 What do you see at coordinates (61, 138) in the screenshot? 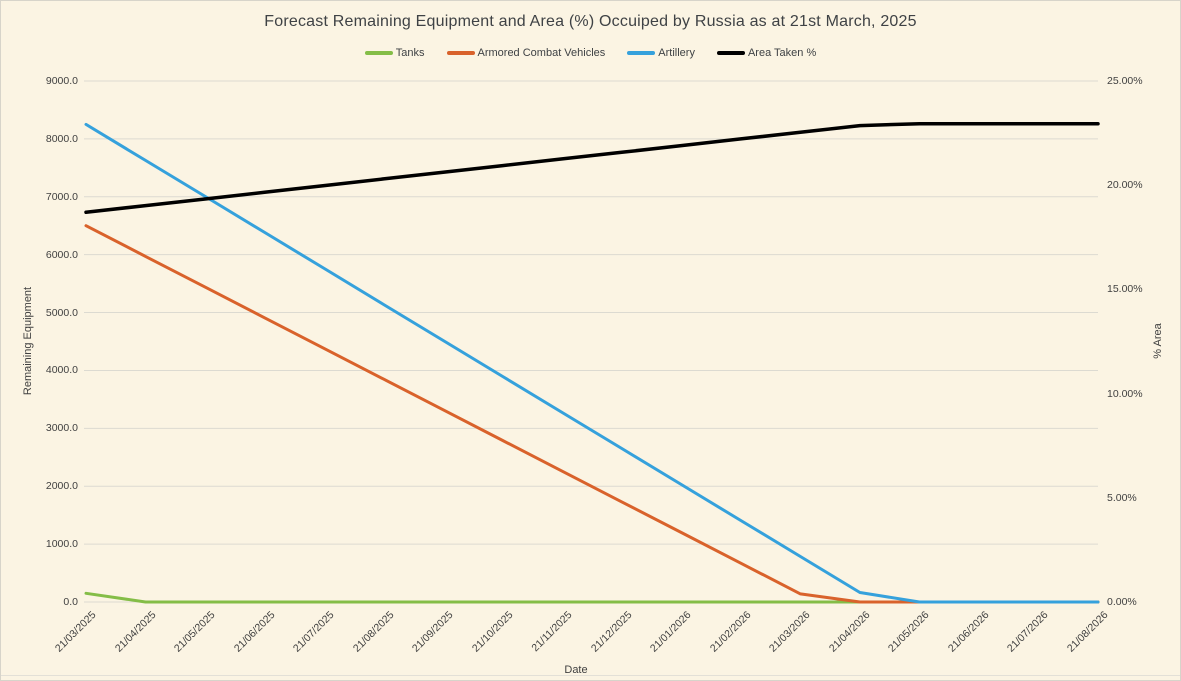
I see `left-axis-tick-label: 8000.0` at bounding box center [61, 138].